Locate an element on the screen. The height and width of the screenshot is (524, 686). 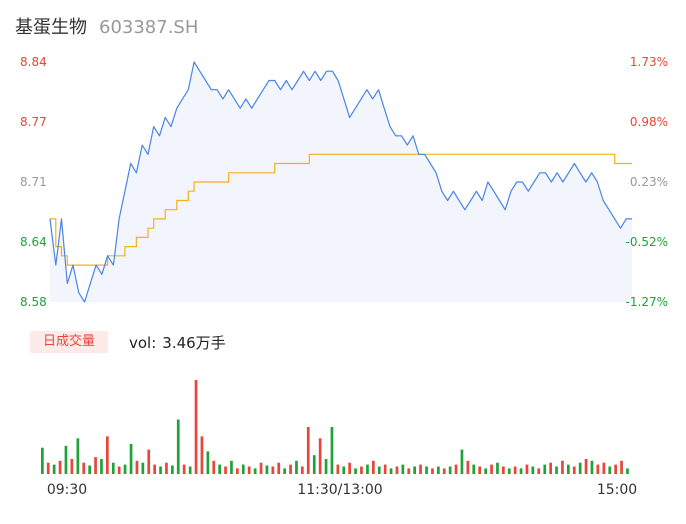
y-tick-price: 8.64 is located at coordinates (33, 242).